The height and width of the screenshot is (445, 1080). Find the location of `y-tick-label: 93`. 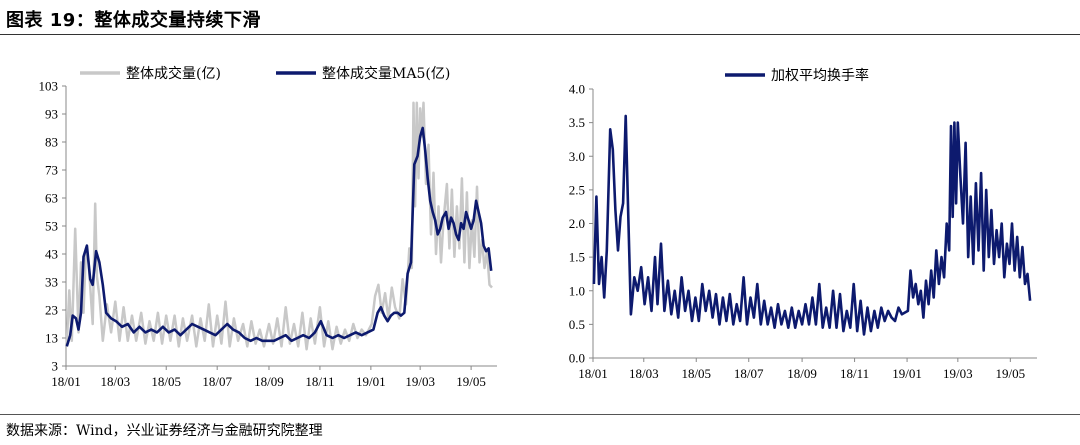

y-tick-label: 93 is located at coordinates (51, 114).